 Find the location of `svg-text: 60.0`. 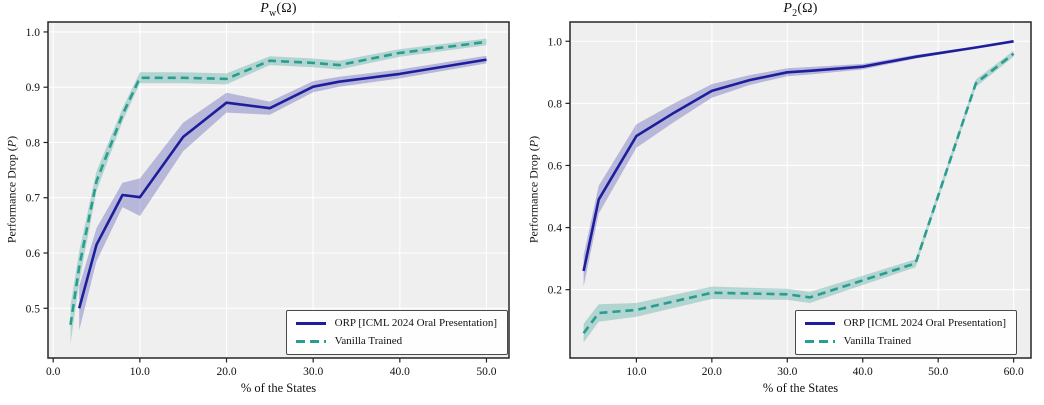

svg-text: 60.0 is located at coordinates (1014, 372).